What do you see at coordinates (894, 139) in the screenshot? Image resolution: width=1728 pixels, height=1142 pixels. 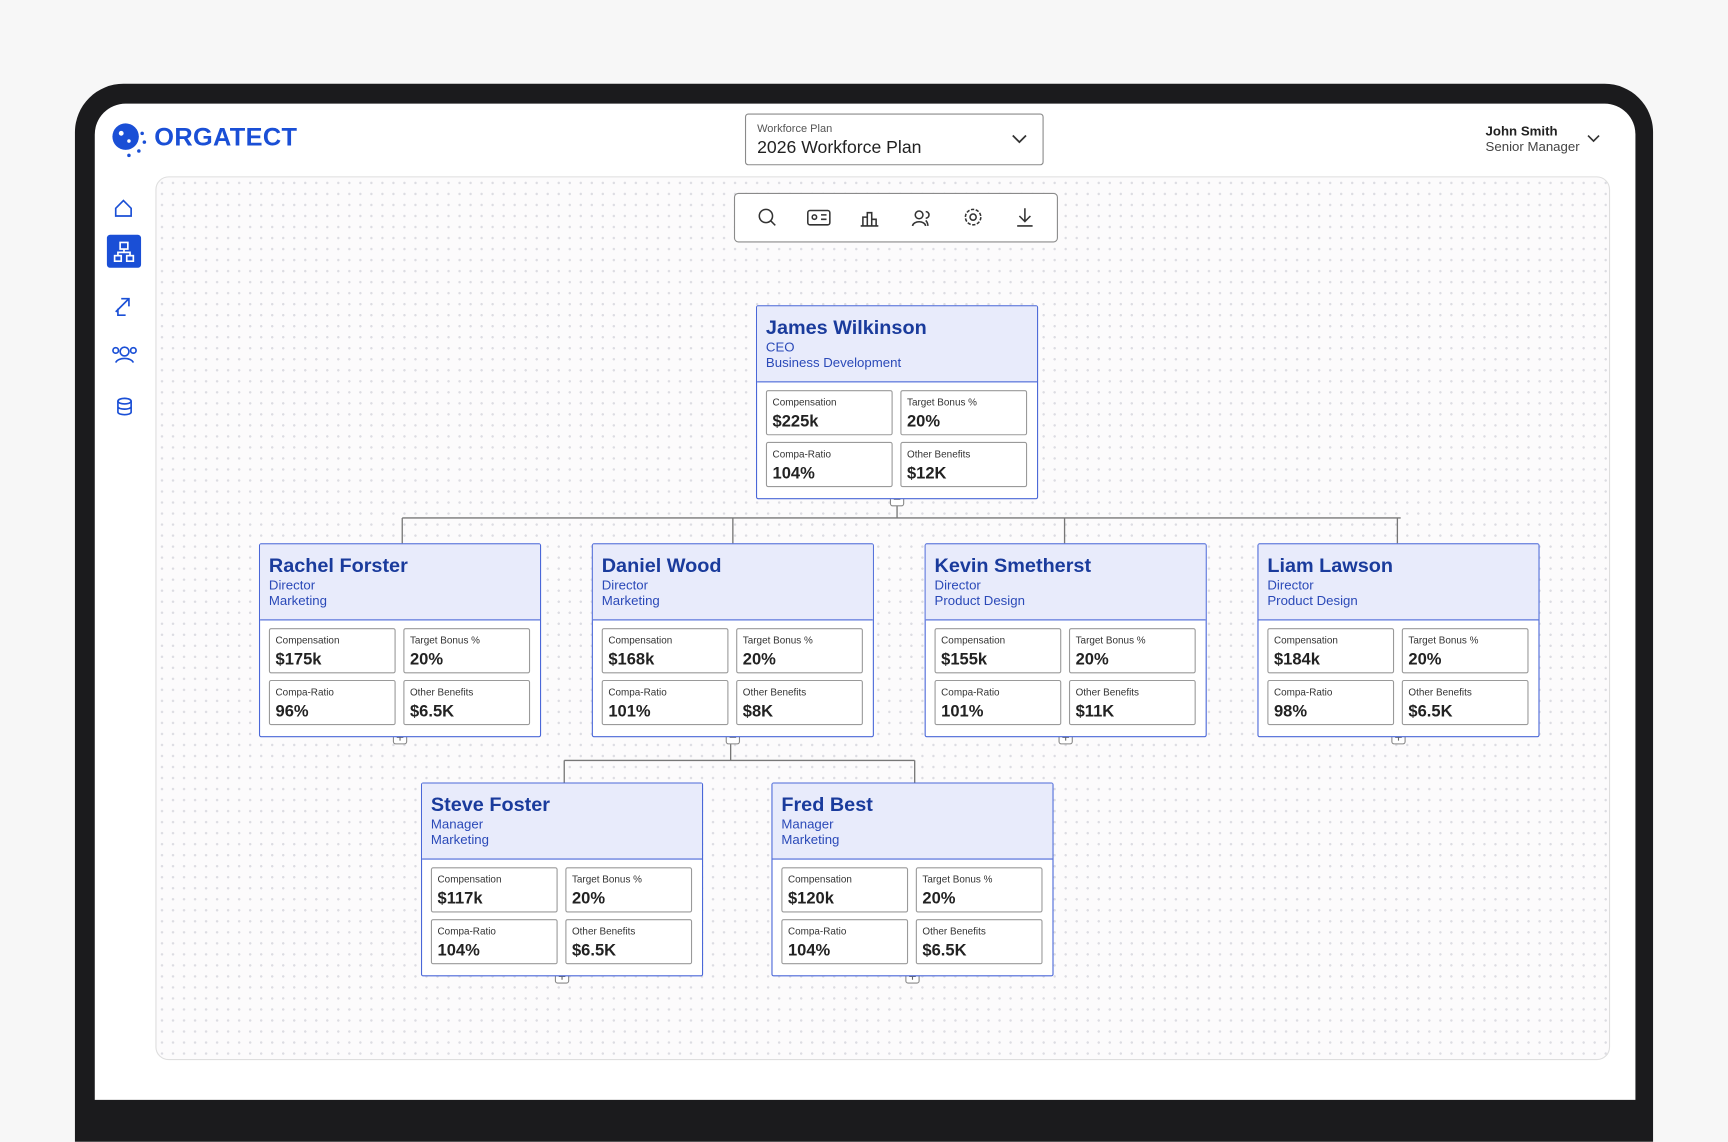 I see `plan-dropdown: Workforce Plan 2026 Workforce Plan` at bounding box center [894, 139].